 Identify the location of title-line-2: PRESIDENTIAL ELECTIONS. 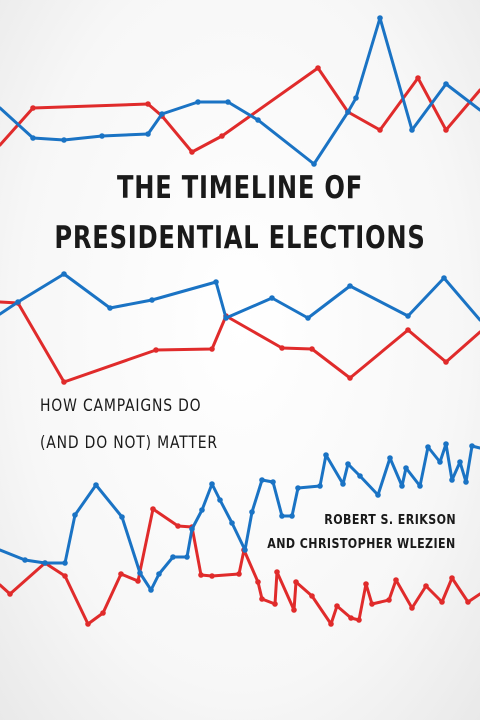
(240, 238).